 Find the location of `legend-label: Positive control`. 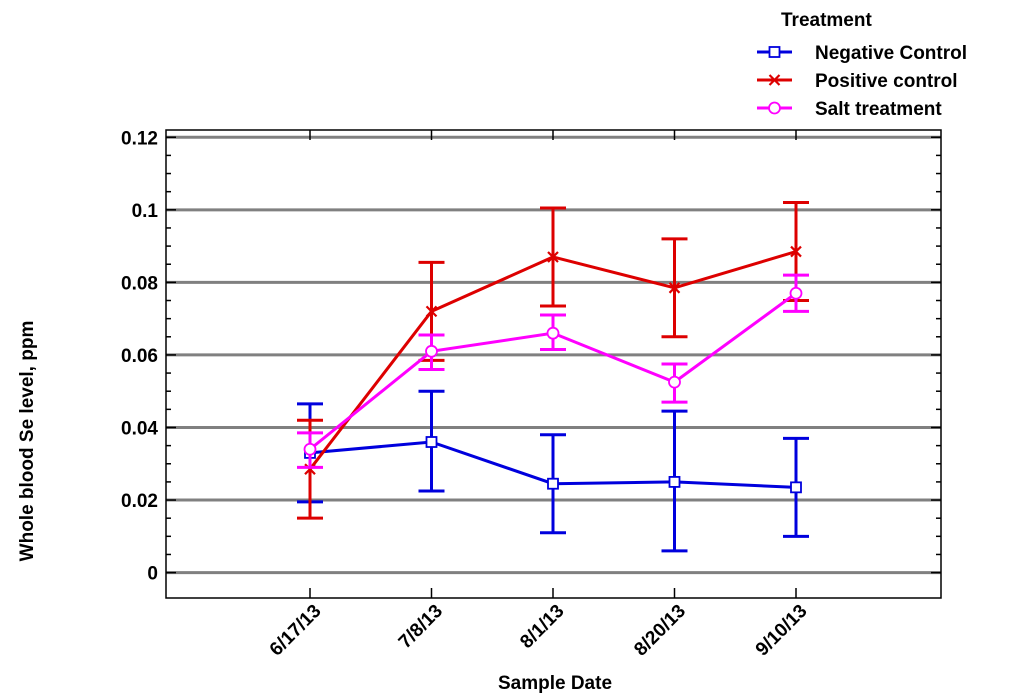

legend-label: Positive control is located at coordinates (886, 81).